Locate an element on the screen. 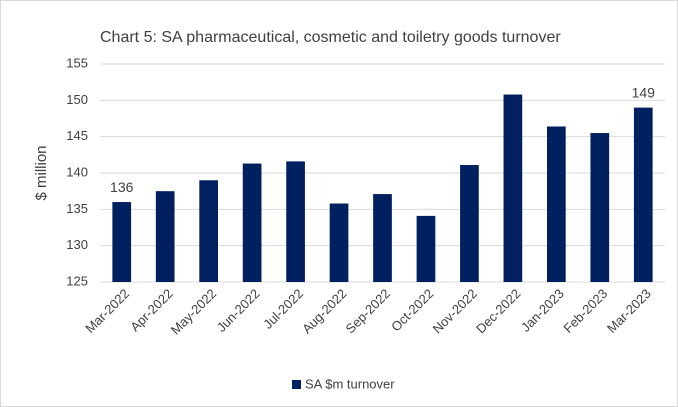 The image size is (678, 407). y-tick-label: 125 is located at coordinates (77, 280).